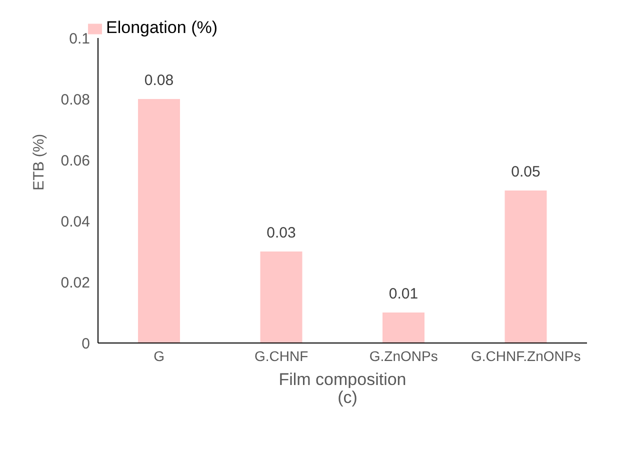 The width and height of the screenshot is (635, 450). What do you see at coordinates (159, 356) in the screenshot?
I see `x-tick-label: G` at bounding box center [159, 356].